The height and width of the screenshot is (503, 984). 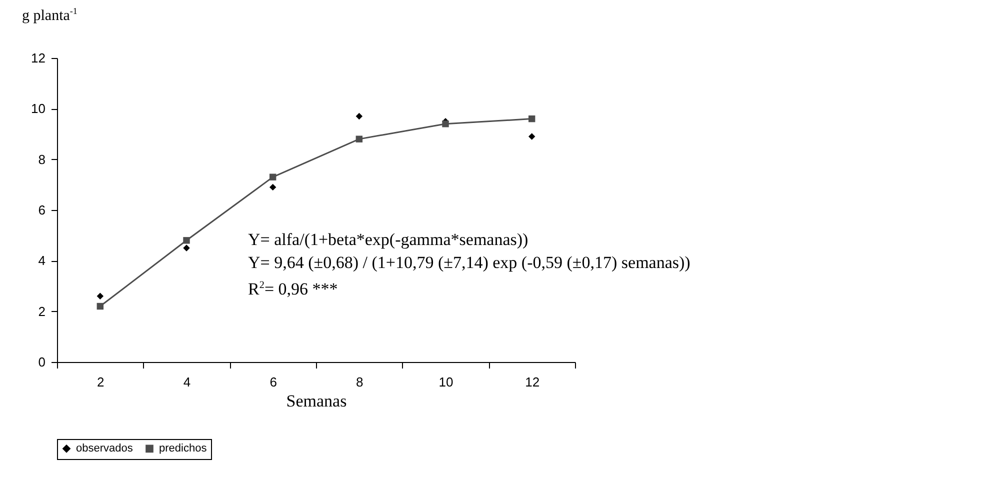 What do you see at coordinates (187, 382) in the screenshot?
I see `x-tick-label: 4` at bounding box center [187, 382].